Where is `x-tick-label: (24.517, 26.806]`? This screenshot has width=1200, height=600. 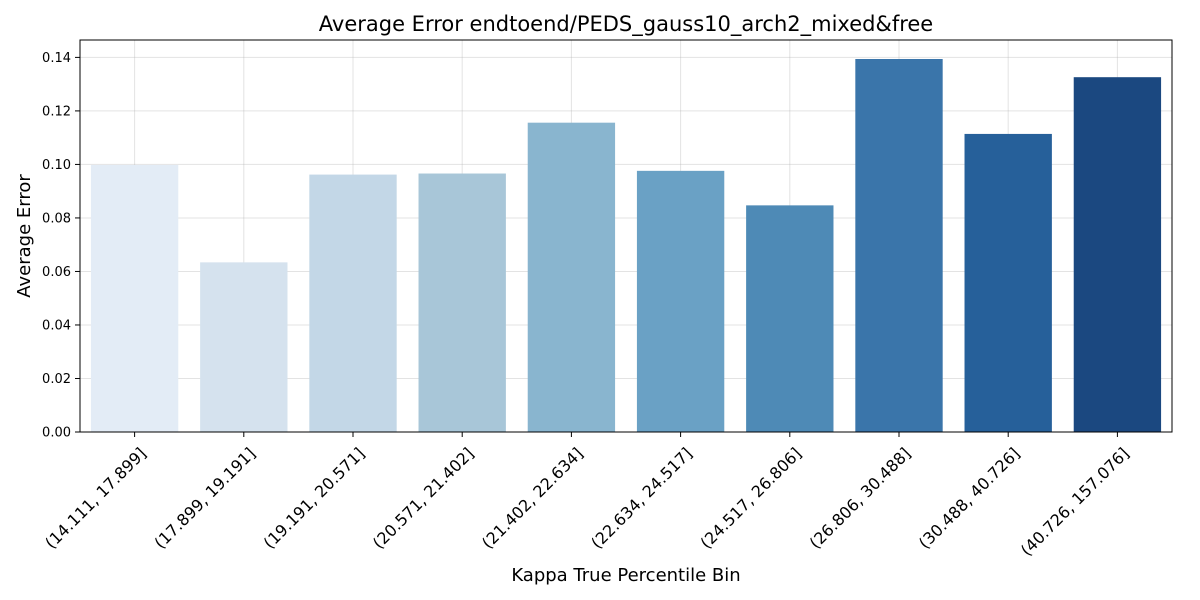
x-tick-label: (24.517, 26.806] is located at coordinates (750, 498).